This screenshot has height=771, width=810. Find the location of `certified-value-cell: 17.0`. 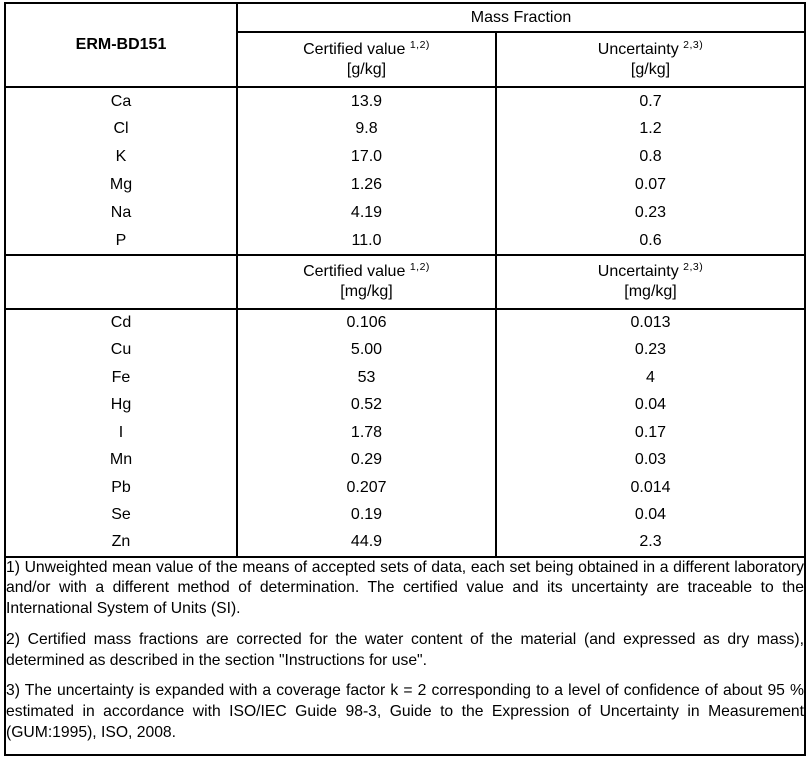

certified-value-cell: 17.0 is located at coordinates (367, 157).